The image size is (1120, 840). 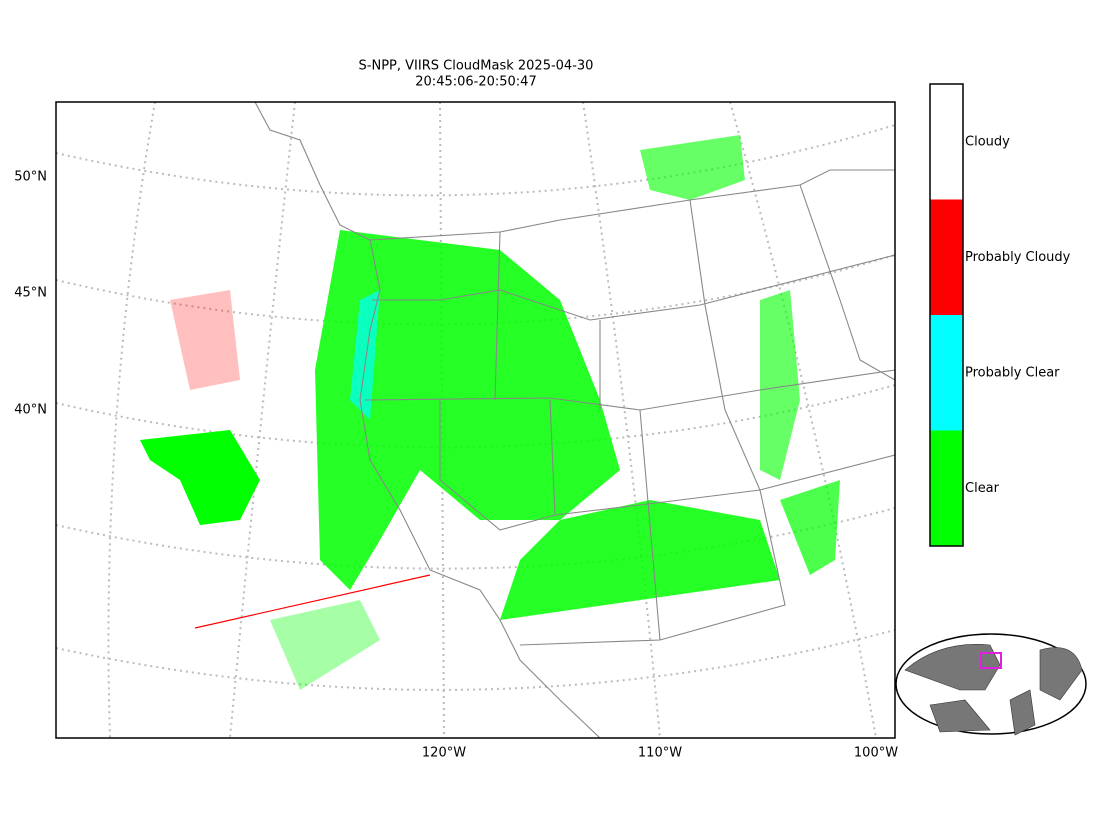 I want to click on colorbar-label: Probably Cloudy, so click(x=1018, y=257).